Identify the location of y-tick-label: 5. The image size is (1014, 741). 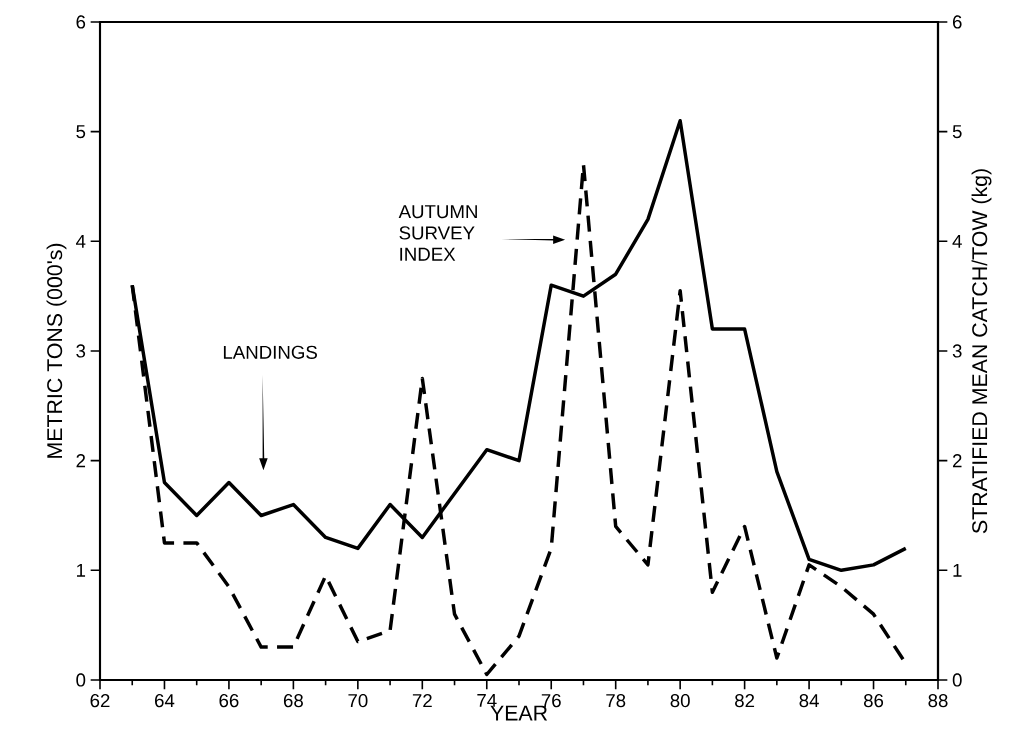
(81, 132).